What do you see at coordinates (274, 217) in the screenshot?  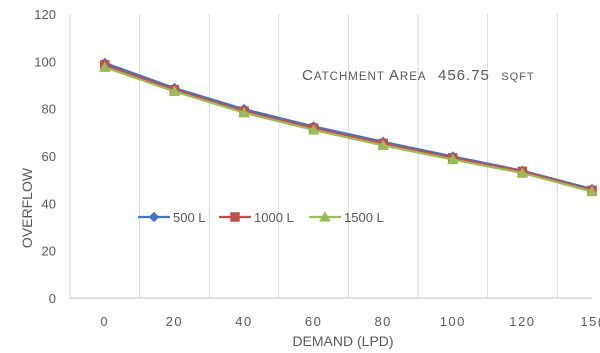 I see `legend-label: 1000 L` at bounding box center [274, 217].